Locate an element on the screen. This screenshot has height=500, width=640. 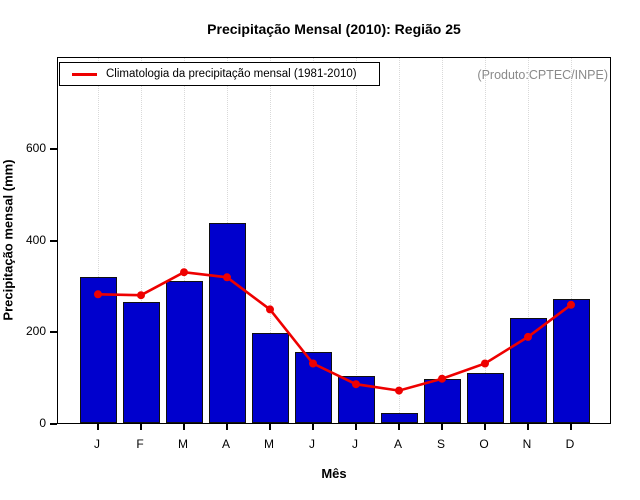
y-tick-label: 600 is located at coordinates (35, 147).